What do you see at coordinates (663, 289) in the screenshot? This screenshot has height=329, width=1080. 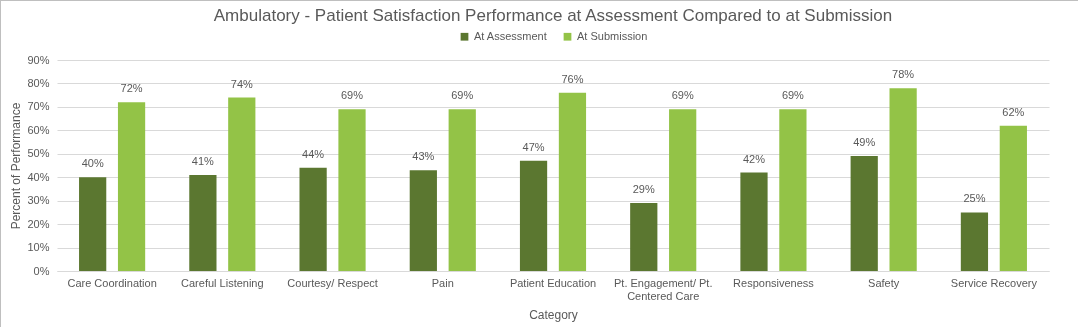 I see `x-tick-label: Pt. Engagement/ Pt. Centered Care` at bounding box center [663, 289].